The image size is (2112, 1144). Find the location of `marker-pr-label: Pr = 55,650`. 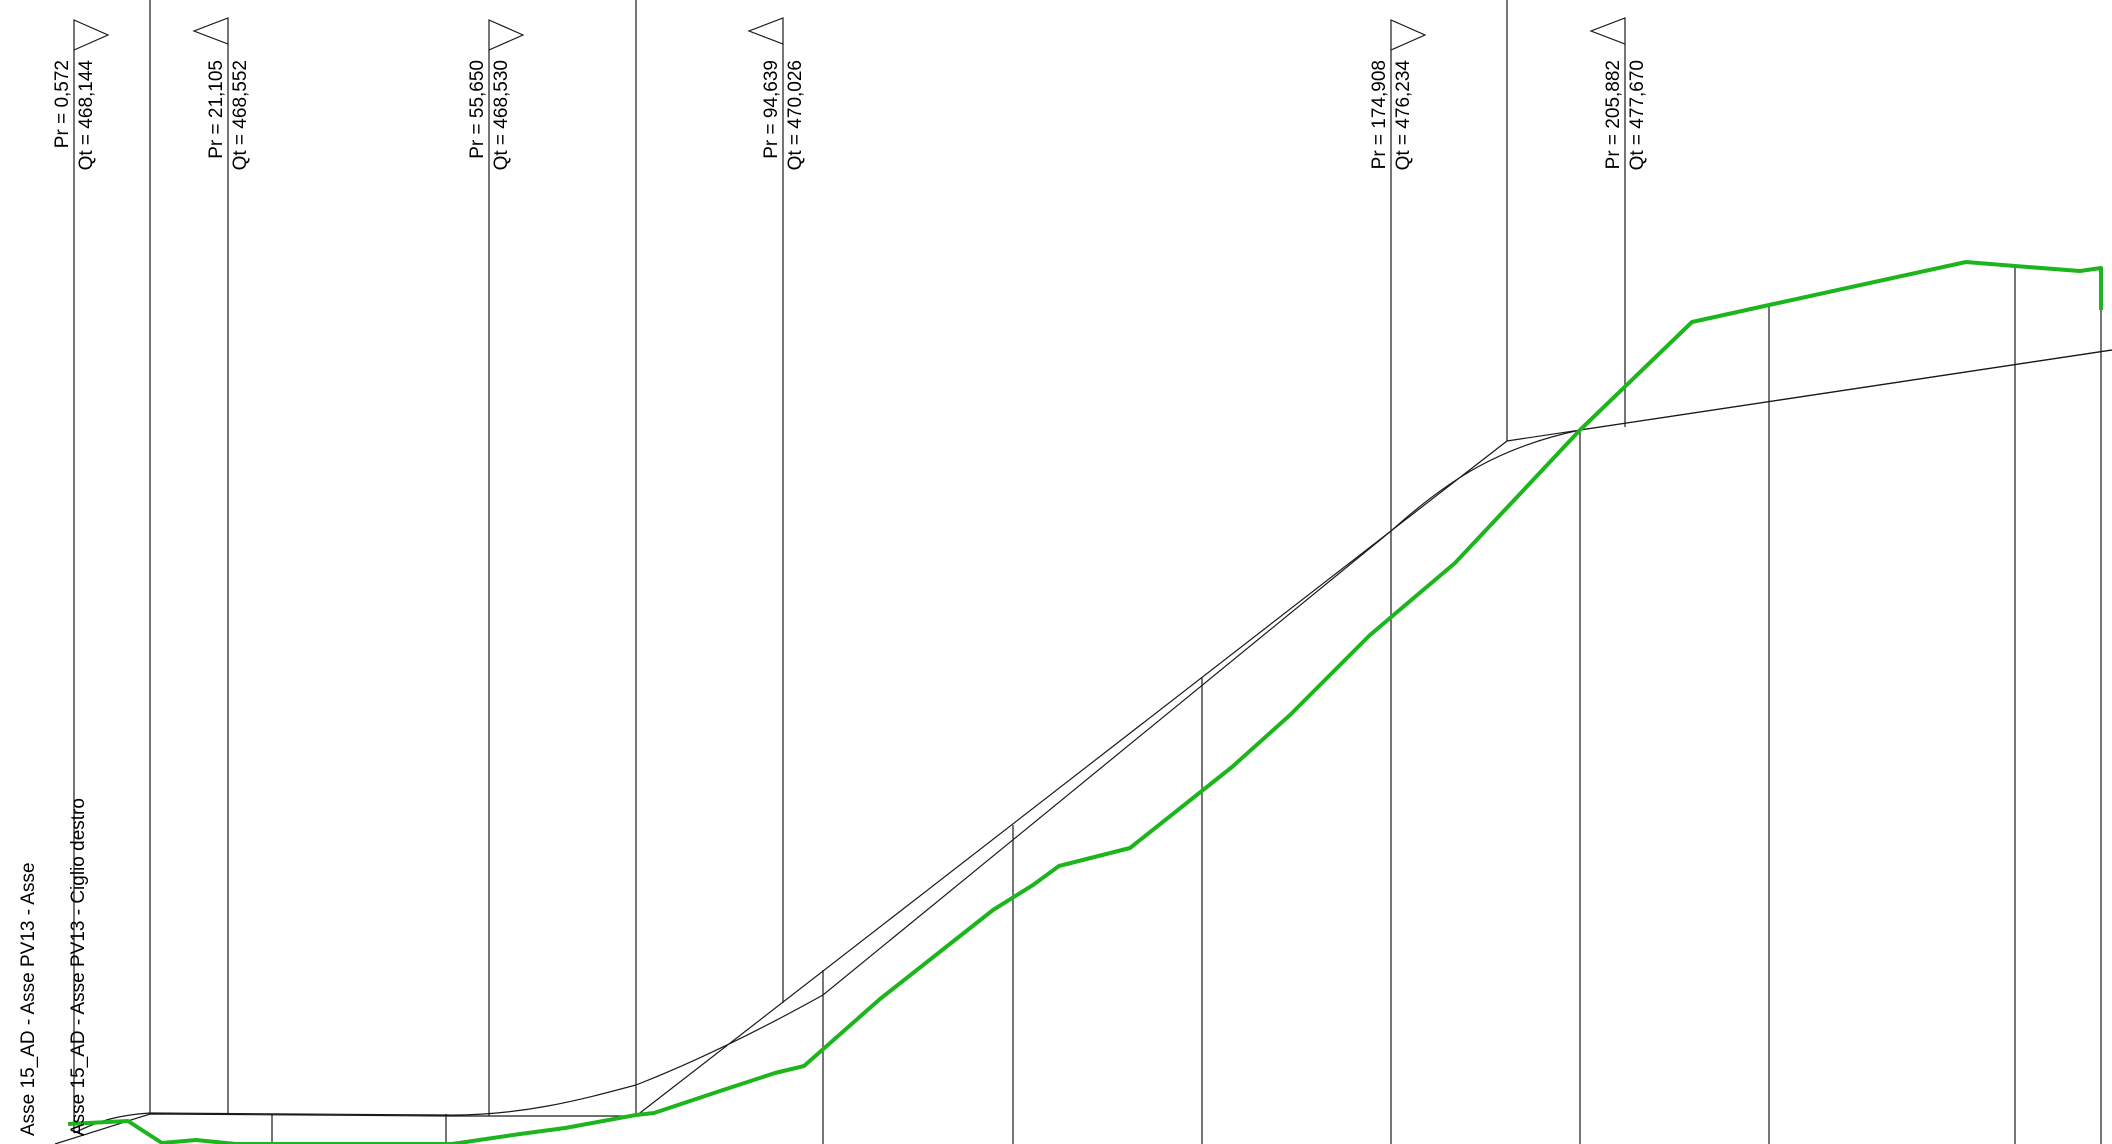

marker-pr-label: Pr = 55,650 is located at coordinates (477, 109).